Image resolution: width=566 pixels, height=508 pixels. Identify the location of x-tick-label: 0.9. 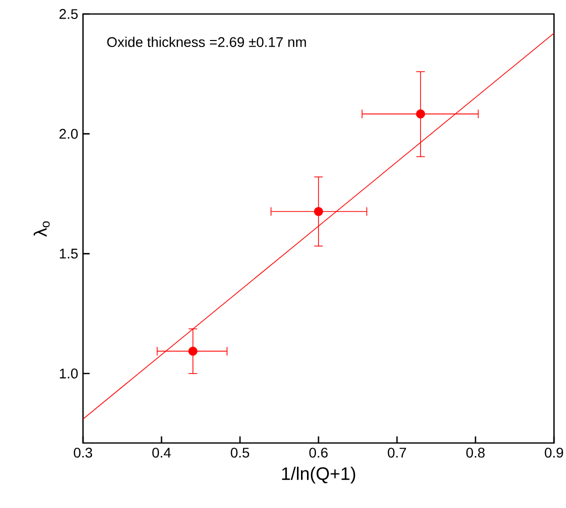
(554, 453).